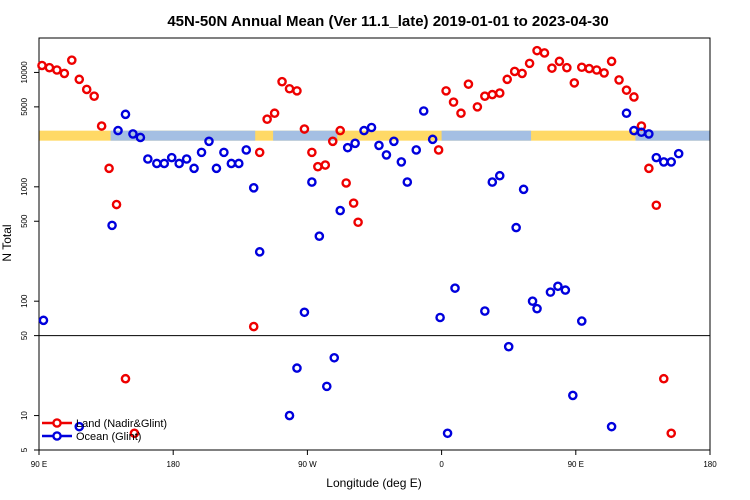 Image resolution: width=750 pixels, height=500 pixels. Describe the element at coordinates (24, 335) in the screenshot. I see `y-tick-label: 50` at that location.